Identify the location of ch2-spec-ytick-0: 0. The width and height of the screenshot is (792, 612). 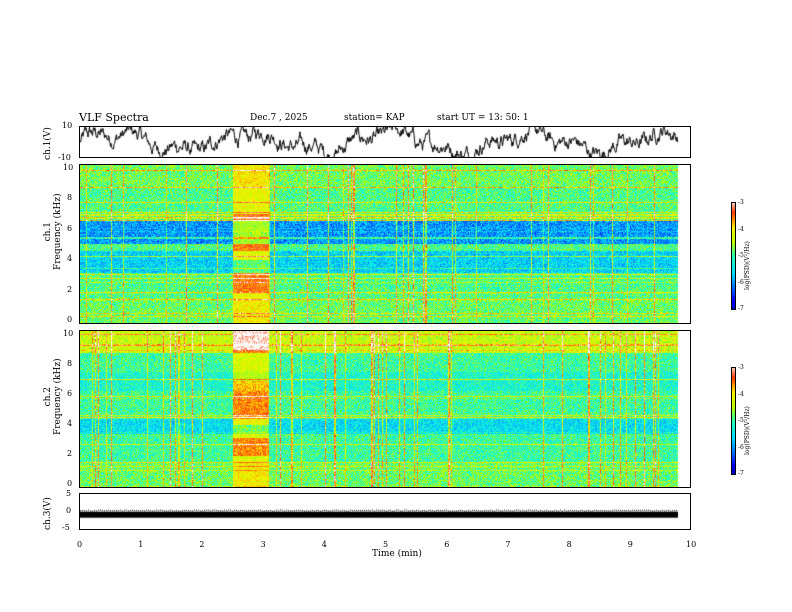
(70, 483).